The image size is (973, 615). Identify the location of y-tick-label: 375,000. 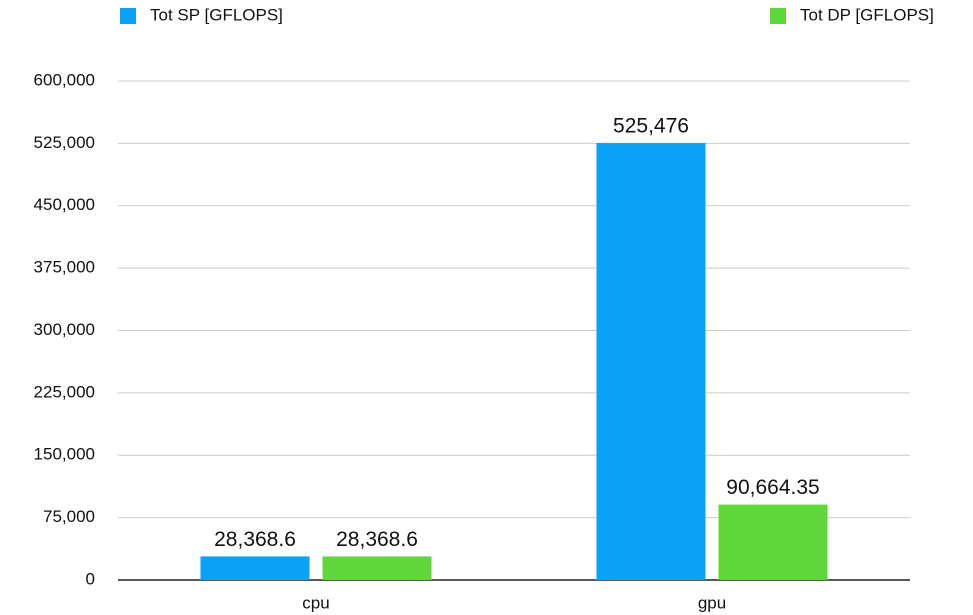
(64, 267).